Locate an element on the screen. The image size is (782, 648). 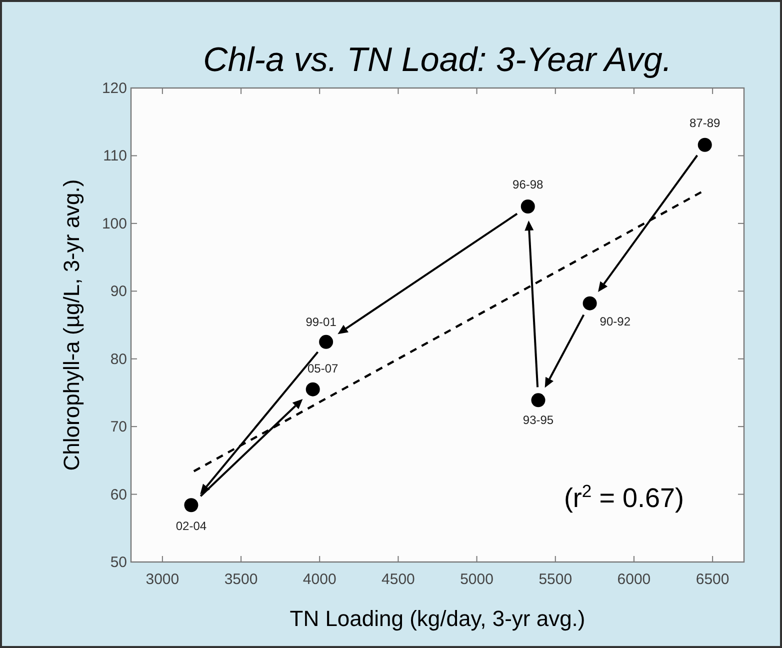
y-tick-label: 100 is located at coordinates (114, 223).